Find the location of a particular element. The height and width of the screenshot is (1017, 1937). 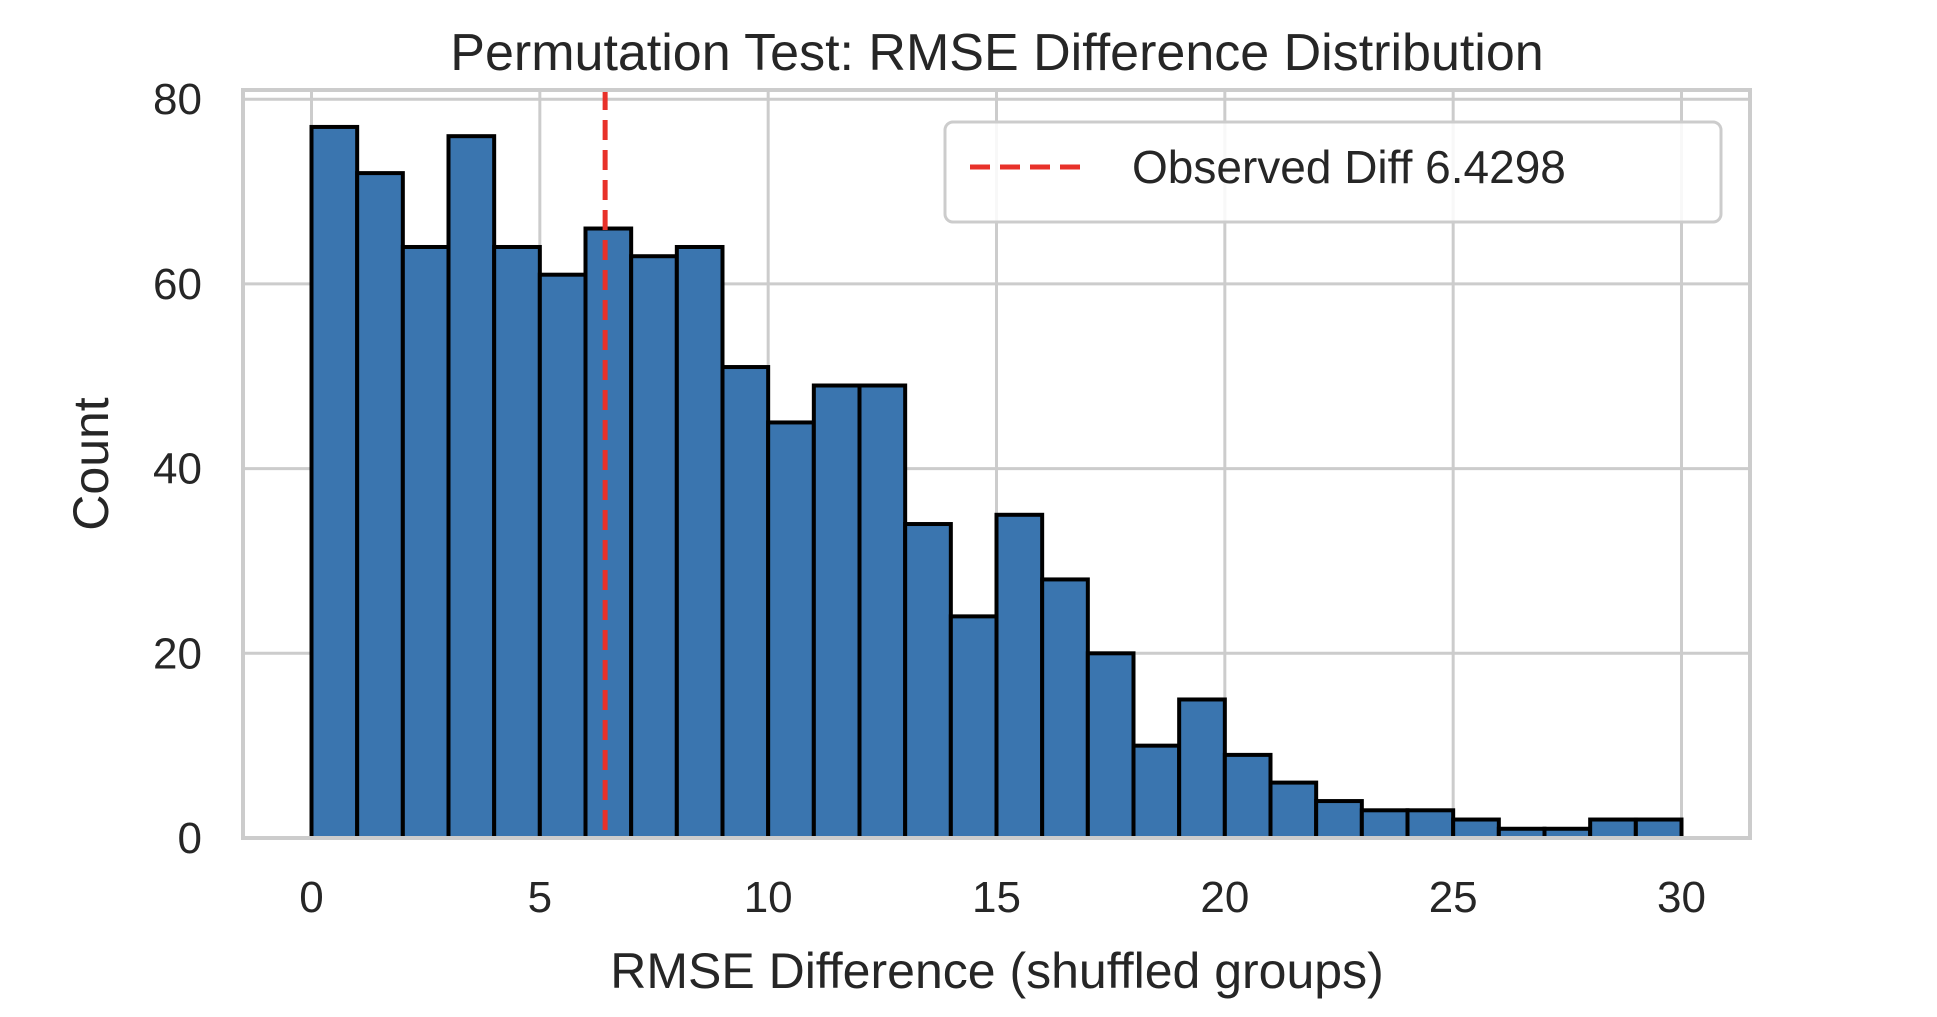

x-tick-label: 10 is located at coordinates (768, 897).